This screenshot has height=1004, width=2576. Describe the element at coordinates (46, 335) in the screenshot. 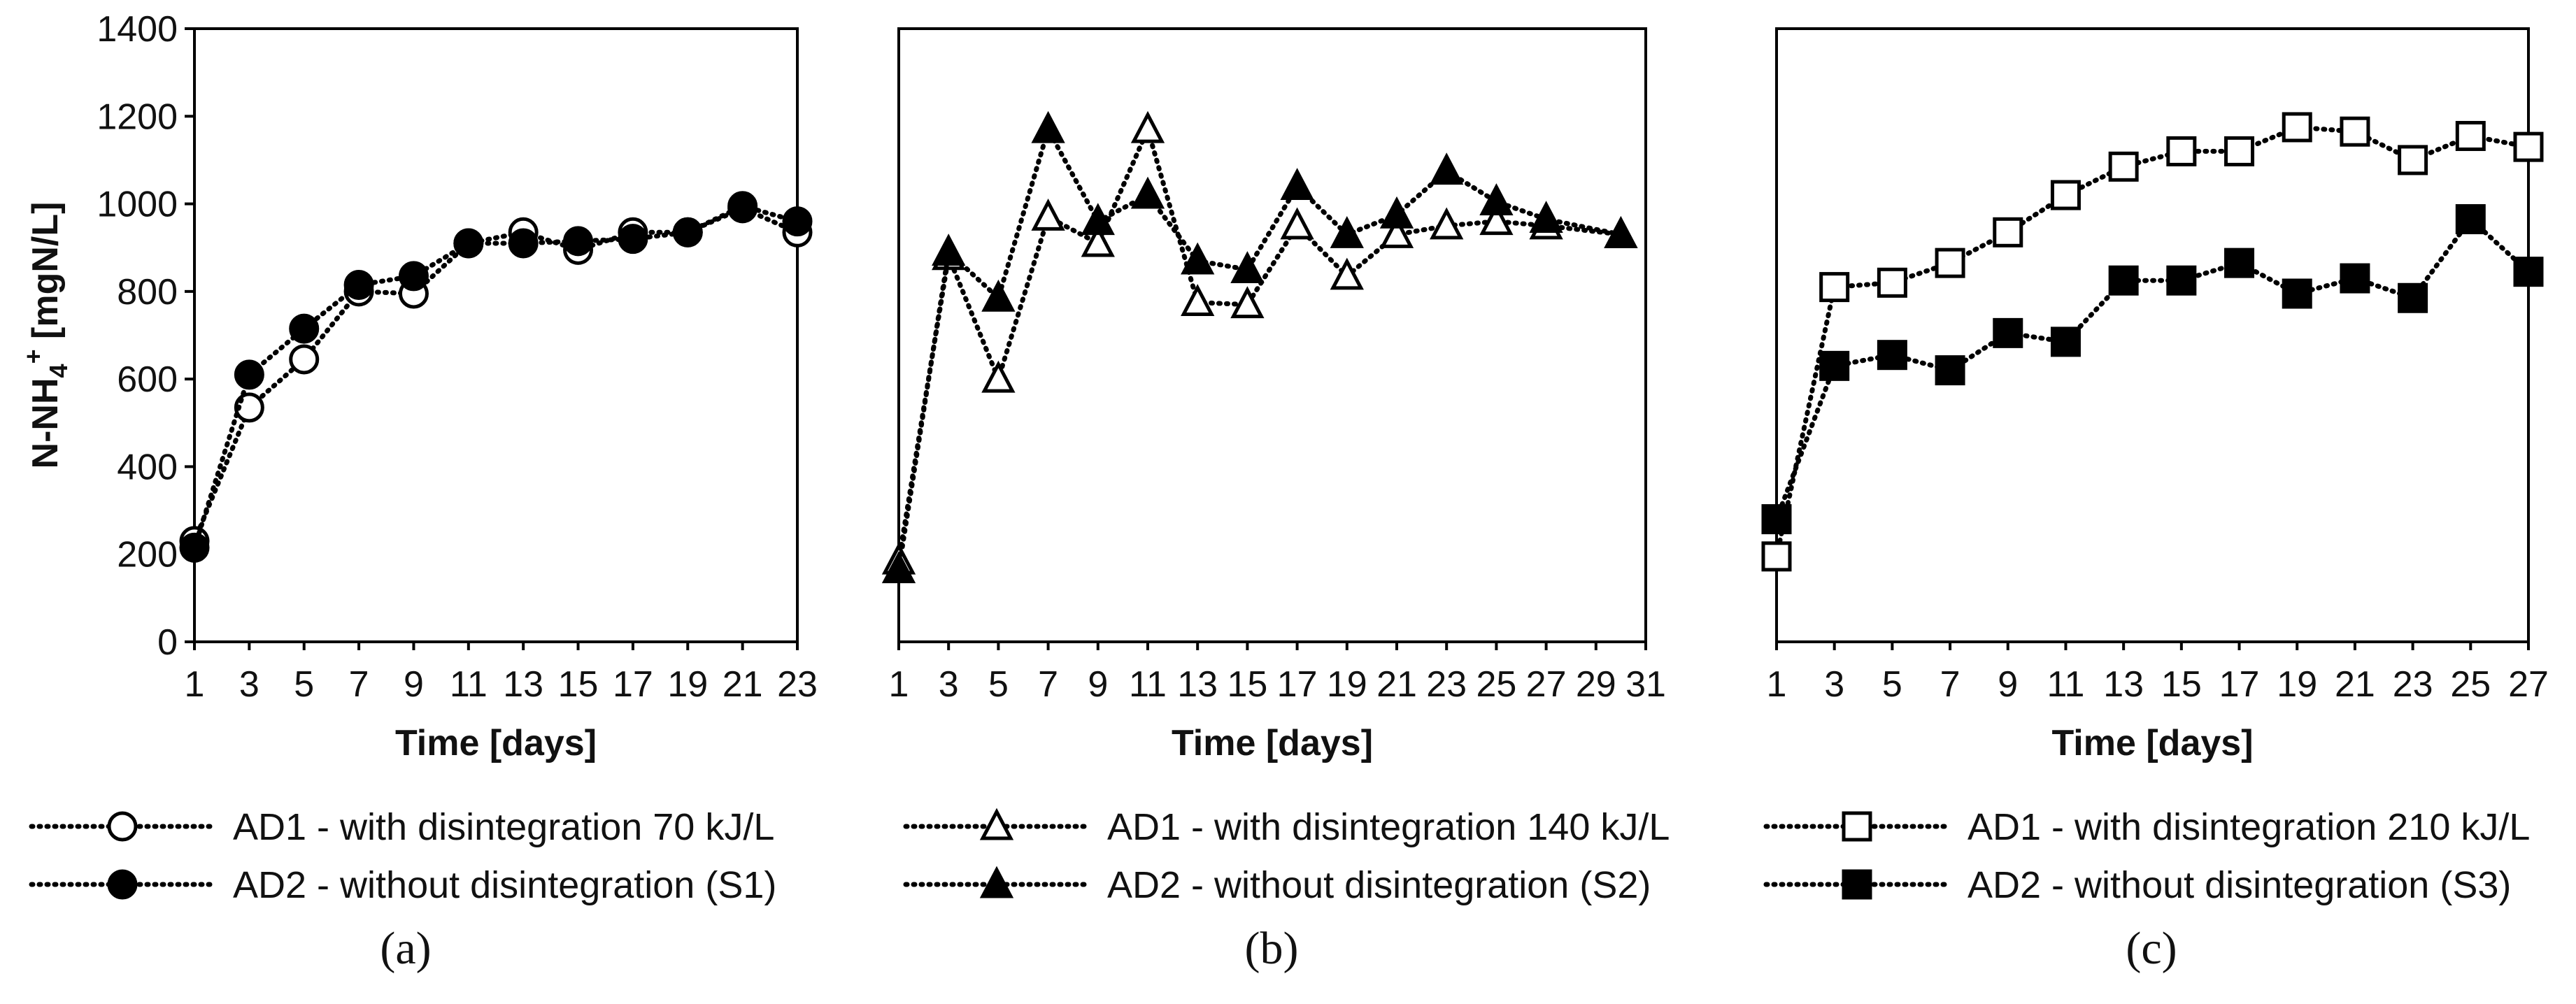

I see `y-axis-title: N-NH4+ [mgN/L]` at that location.